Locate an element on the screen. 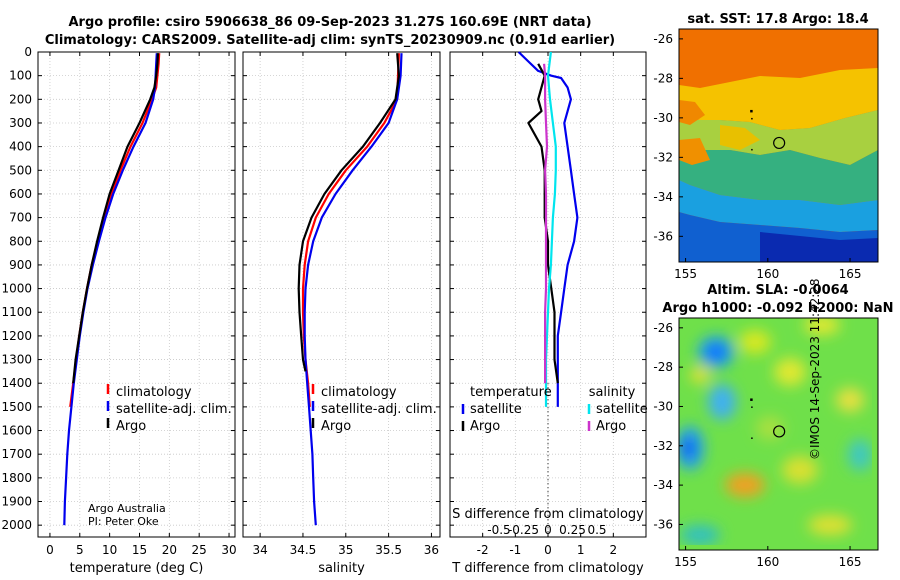  s-tick-label: 0 is located at coordinates (548, 530).